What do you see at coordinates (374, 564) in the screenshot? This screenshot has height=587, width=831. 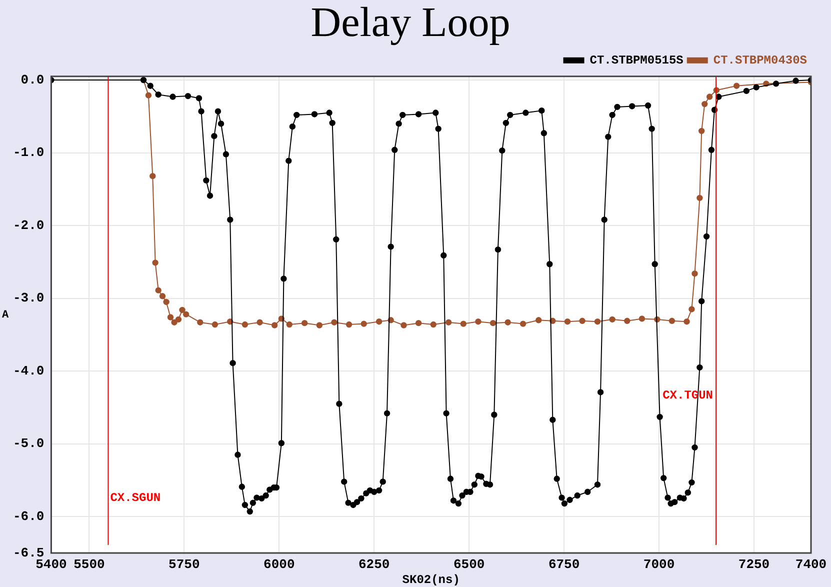 I see `x-tick-label: 6250` at bounding box center [374, 564].